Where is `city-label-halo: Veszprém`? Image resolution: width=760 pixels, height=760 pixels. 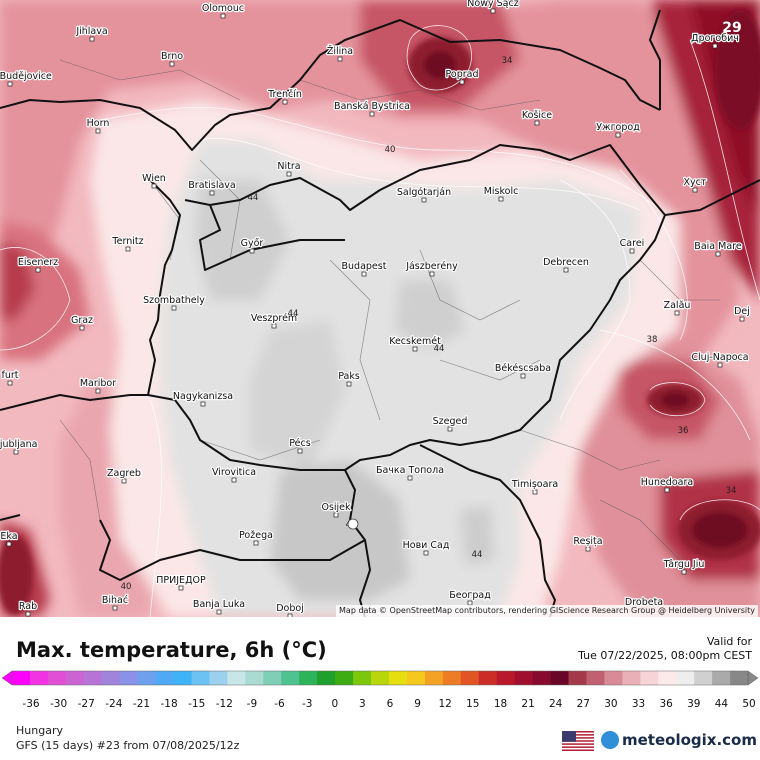
city-label-halo: Veszprém is located at coordinates (274, 318).